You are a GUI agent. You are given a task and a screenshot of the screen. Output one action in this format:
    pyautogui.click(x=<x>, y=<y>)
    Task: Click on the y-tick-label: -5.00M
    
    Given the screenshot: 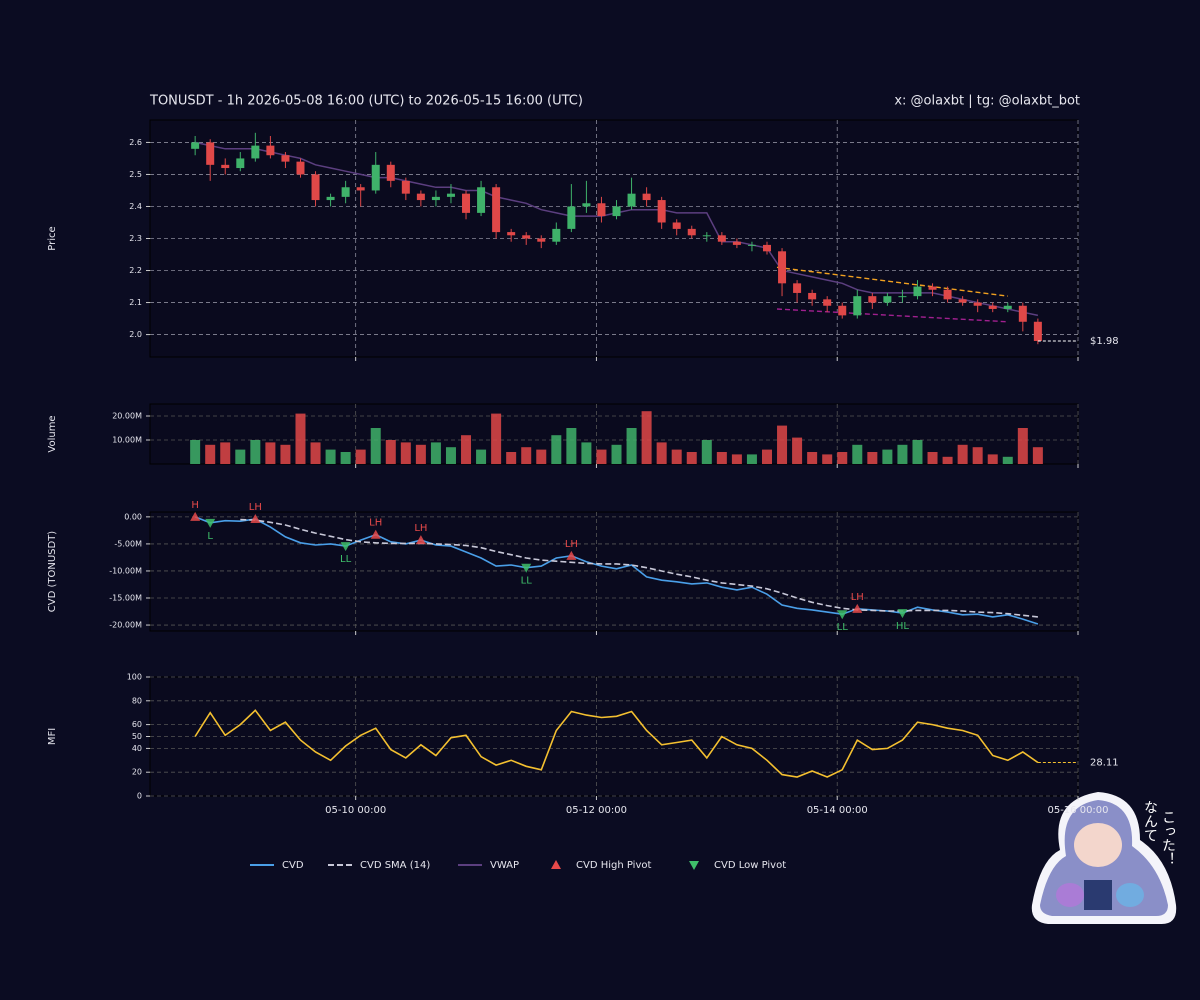 What is the action you would take?
    pyautogui.click(x=128, y=543)
    